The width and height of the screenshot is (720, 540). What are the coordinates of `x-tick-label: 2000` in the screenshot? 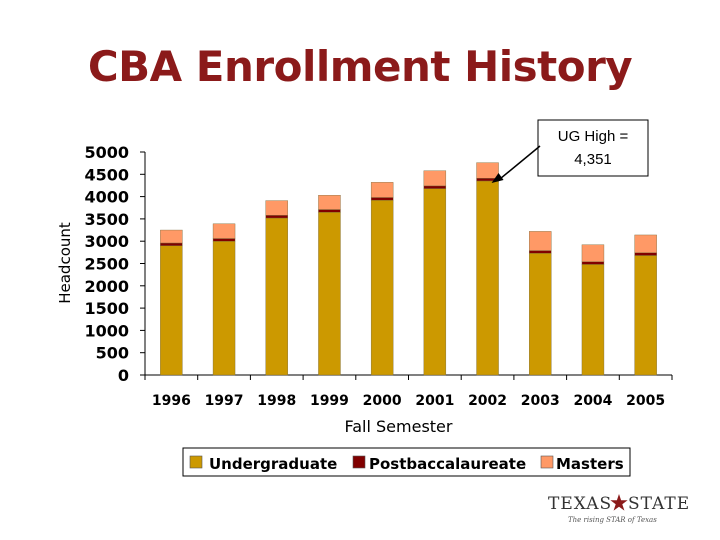 It's located at (382, 401).